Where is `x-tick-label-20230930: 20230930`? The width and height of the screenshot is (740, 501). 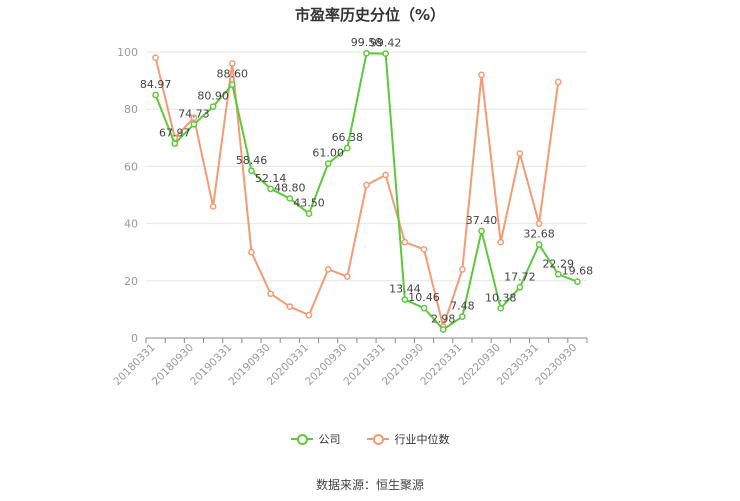
x-tick-label-20230930: 20230930 is located at coordinates (556, 365).